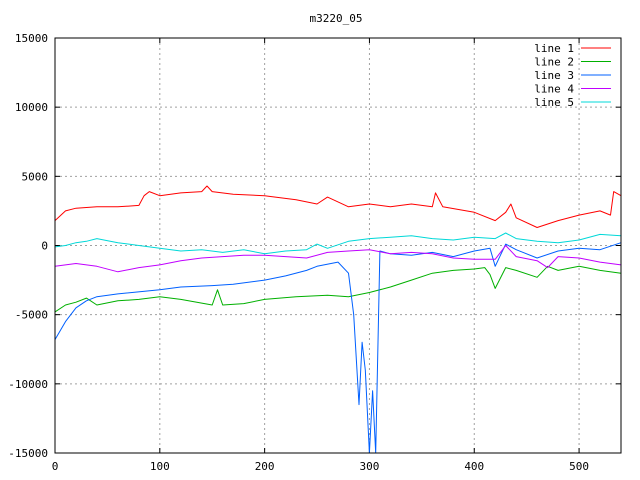  Describe the element at coordinates (31, 38) in the screenshot. I see `y-tick-label: 15000` at that location.